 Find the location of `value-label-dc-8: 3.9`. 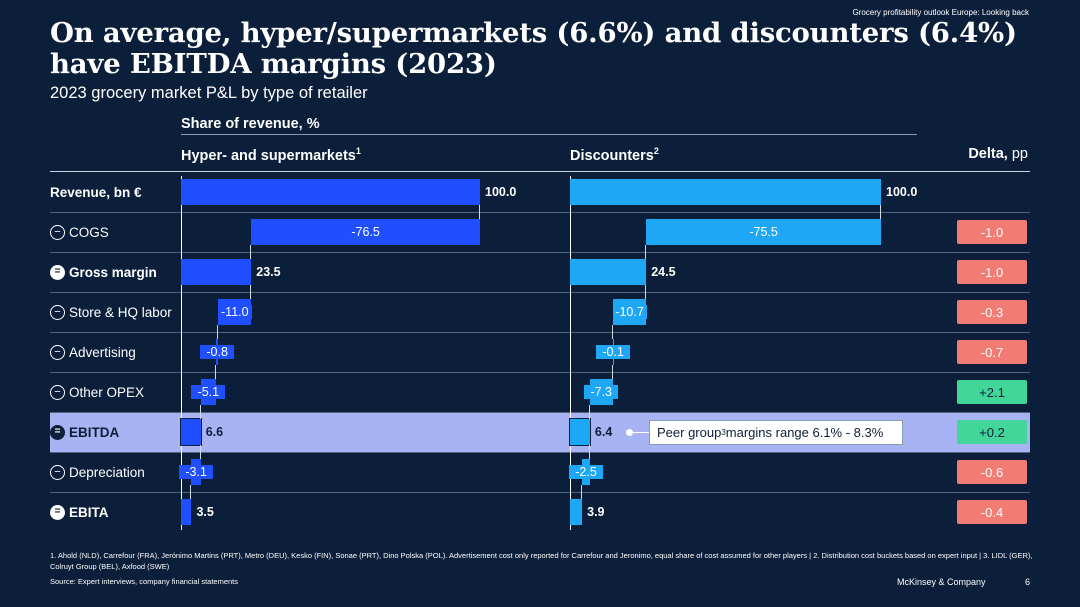

value-label-dc-8: 3.9 is located at coordinates (596, 512).